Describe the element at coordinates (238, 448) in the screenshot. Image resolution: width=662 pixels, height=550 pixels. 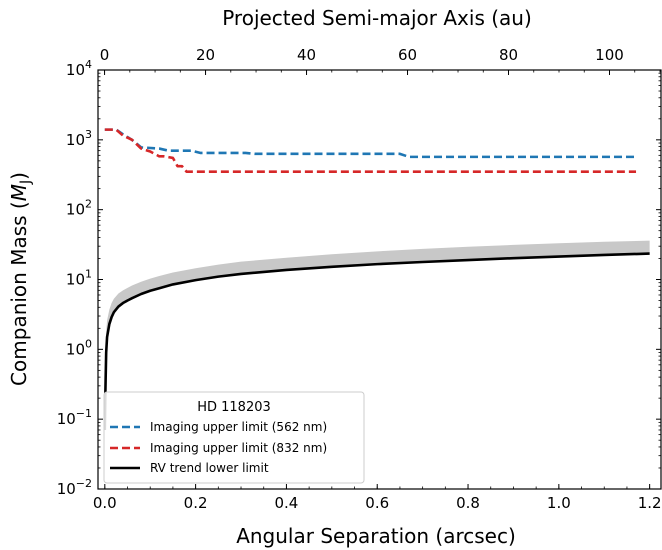
I see `legend-label-832nm: Imaging upper limit (832 nm)` at that location.